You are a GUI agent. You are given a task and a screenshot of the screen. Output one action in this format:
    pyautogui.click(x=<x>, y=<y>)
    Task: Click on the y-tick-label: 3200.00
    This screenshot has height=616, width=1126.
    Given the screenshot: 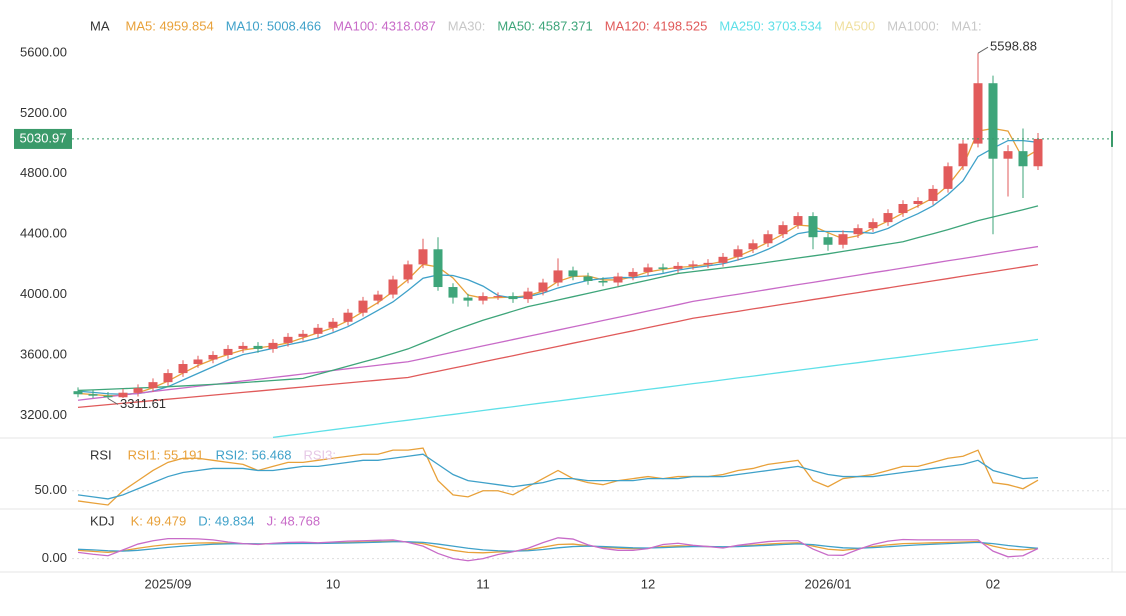 What is the action you would take?
    pyautogui.click(x=43, y=414)
    